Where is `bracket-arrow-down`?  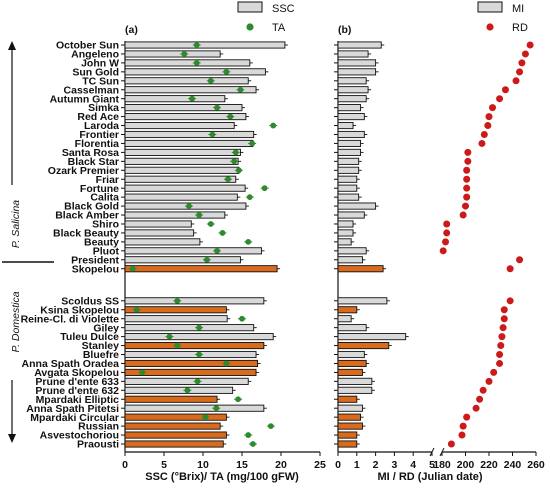 bracket-arrow-down is located at coordinates (12, 438).